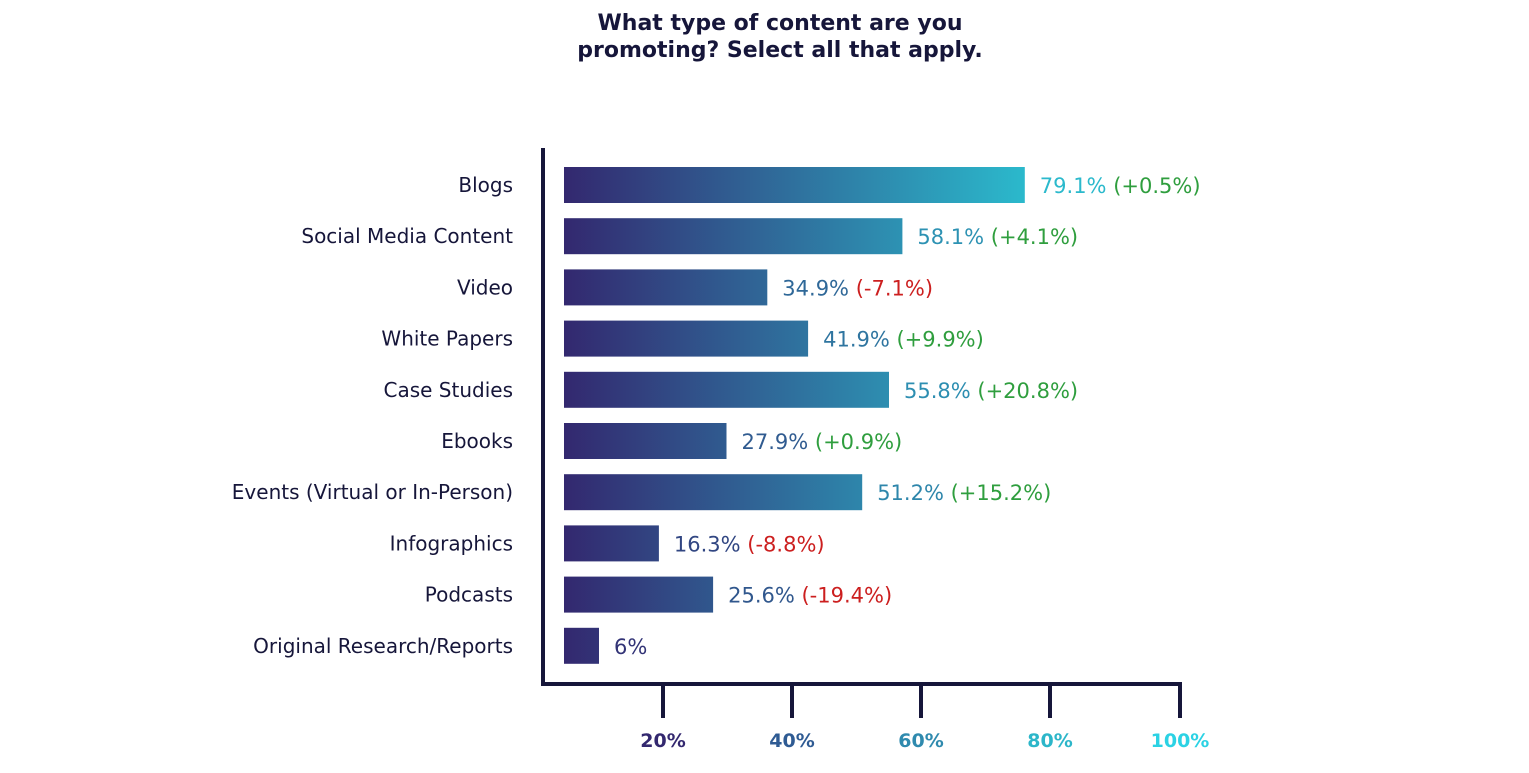 This screenshot has height=773, width=1529. I want to click on category-label-0: Blogs, so click(485, 185).